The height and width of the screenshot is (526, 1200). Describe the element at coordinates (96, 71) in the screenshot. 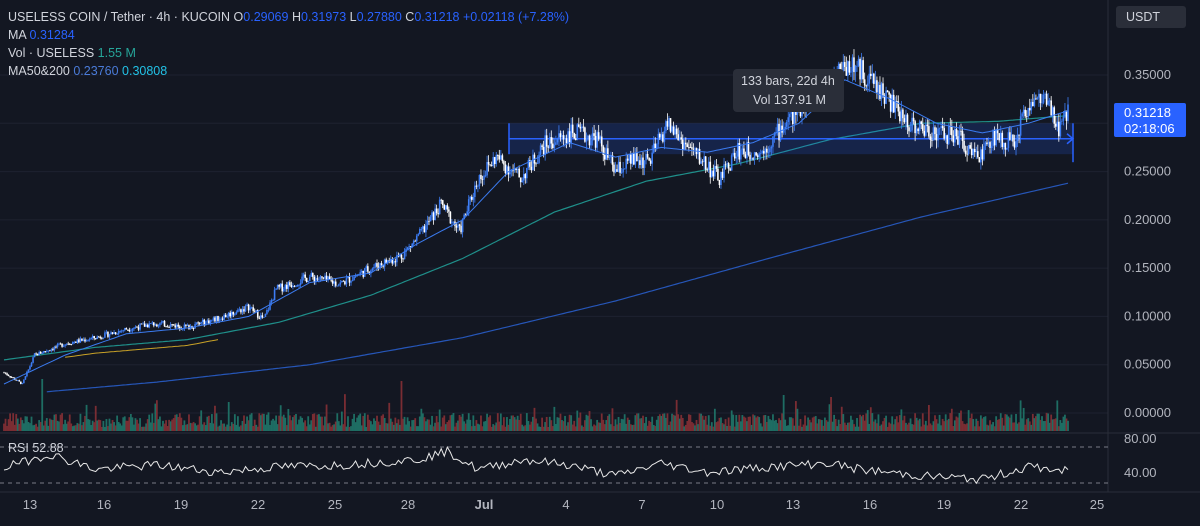

I see `ma50-value: 0.23760` at that location.